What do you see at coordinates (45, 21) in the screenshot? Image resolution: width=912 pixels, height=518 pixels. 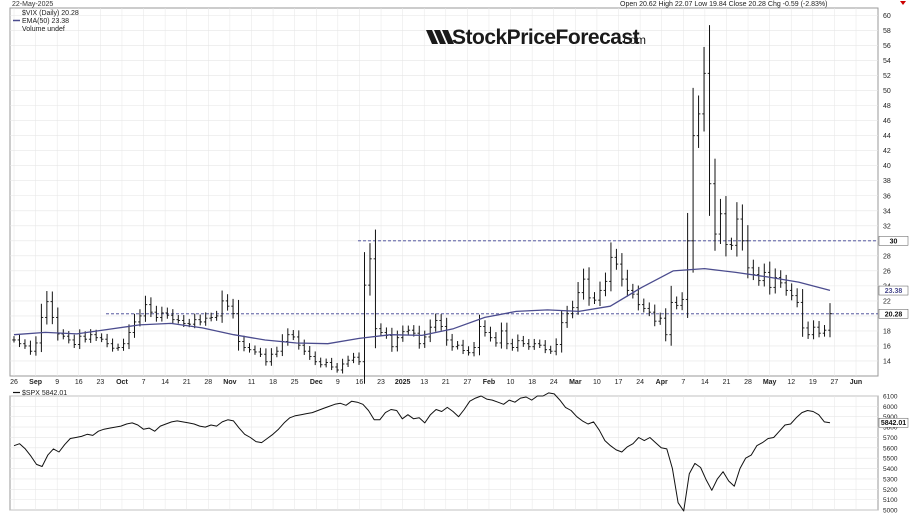 I see `legend-ema: EMA(50) 23.38` at bounding box center [45, 21].